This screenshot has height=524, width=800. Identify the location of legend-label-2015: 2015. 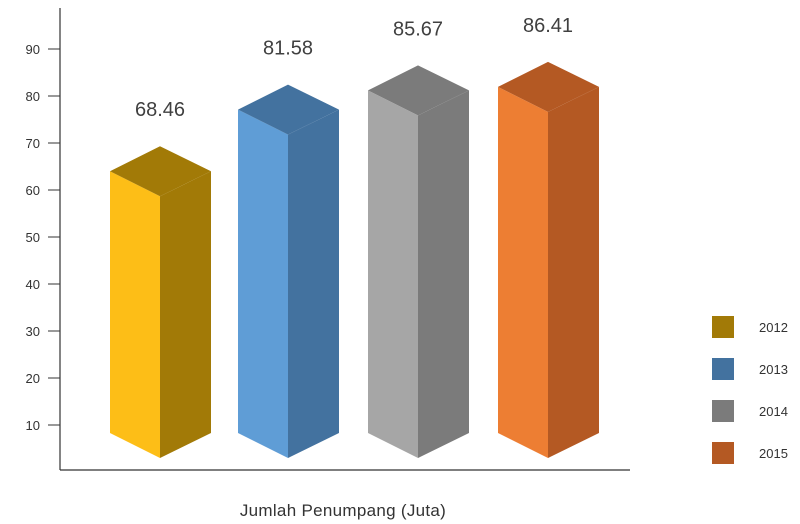
(773, 453).